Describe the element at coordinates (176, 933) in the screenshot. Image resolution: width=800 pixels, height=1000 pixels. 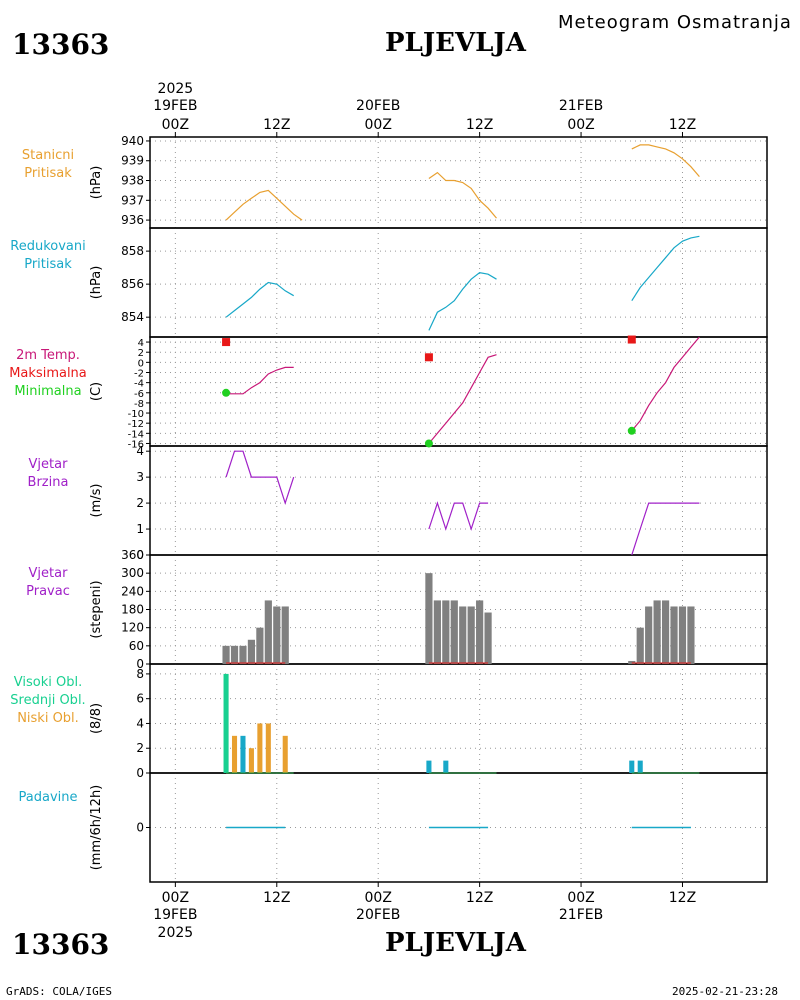
I see `year-label-bottom: 2025` at that location.